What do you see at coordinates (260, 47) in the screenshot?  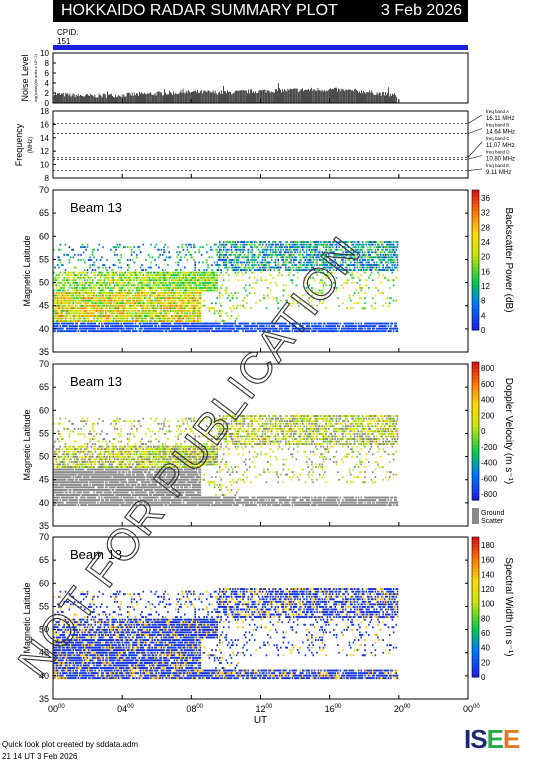 I see `cpid-bar` at bounding box center [260, 47].